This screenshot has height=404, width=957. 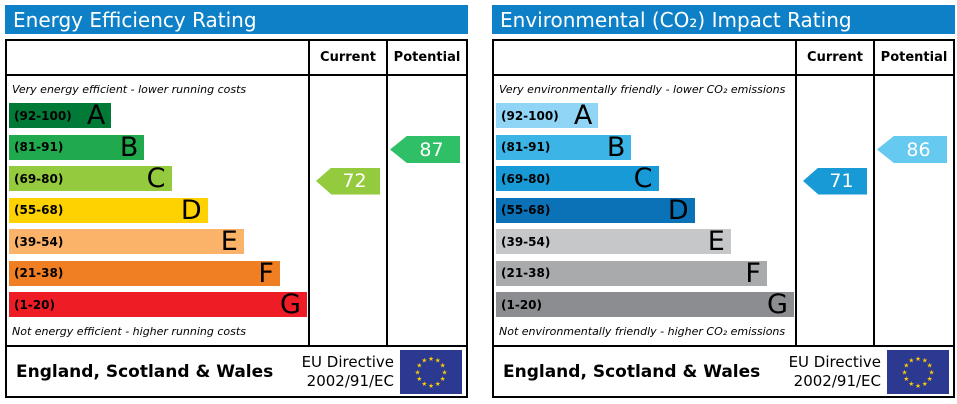 What do you see at coordinates (349, 210) in the screenshot?
I see `current-column: 72` at bounding box center [349, 210].